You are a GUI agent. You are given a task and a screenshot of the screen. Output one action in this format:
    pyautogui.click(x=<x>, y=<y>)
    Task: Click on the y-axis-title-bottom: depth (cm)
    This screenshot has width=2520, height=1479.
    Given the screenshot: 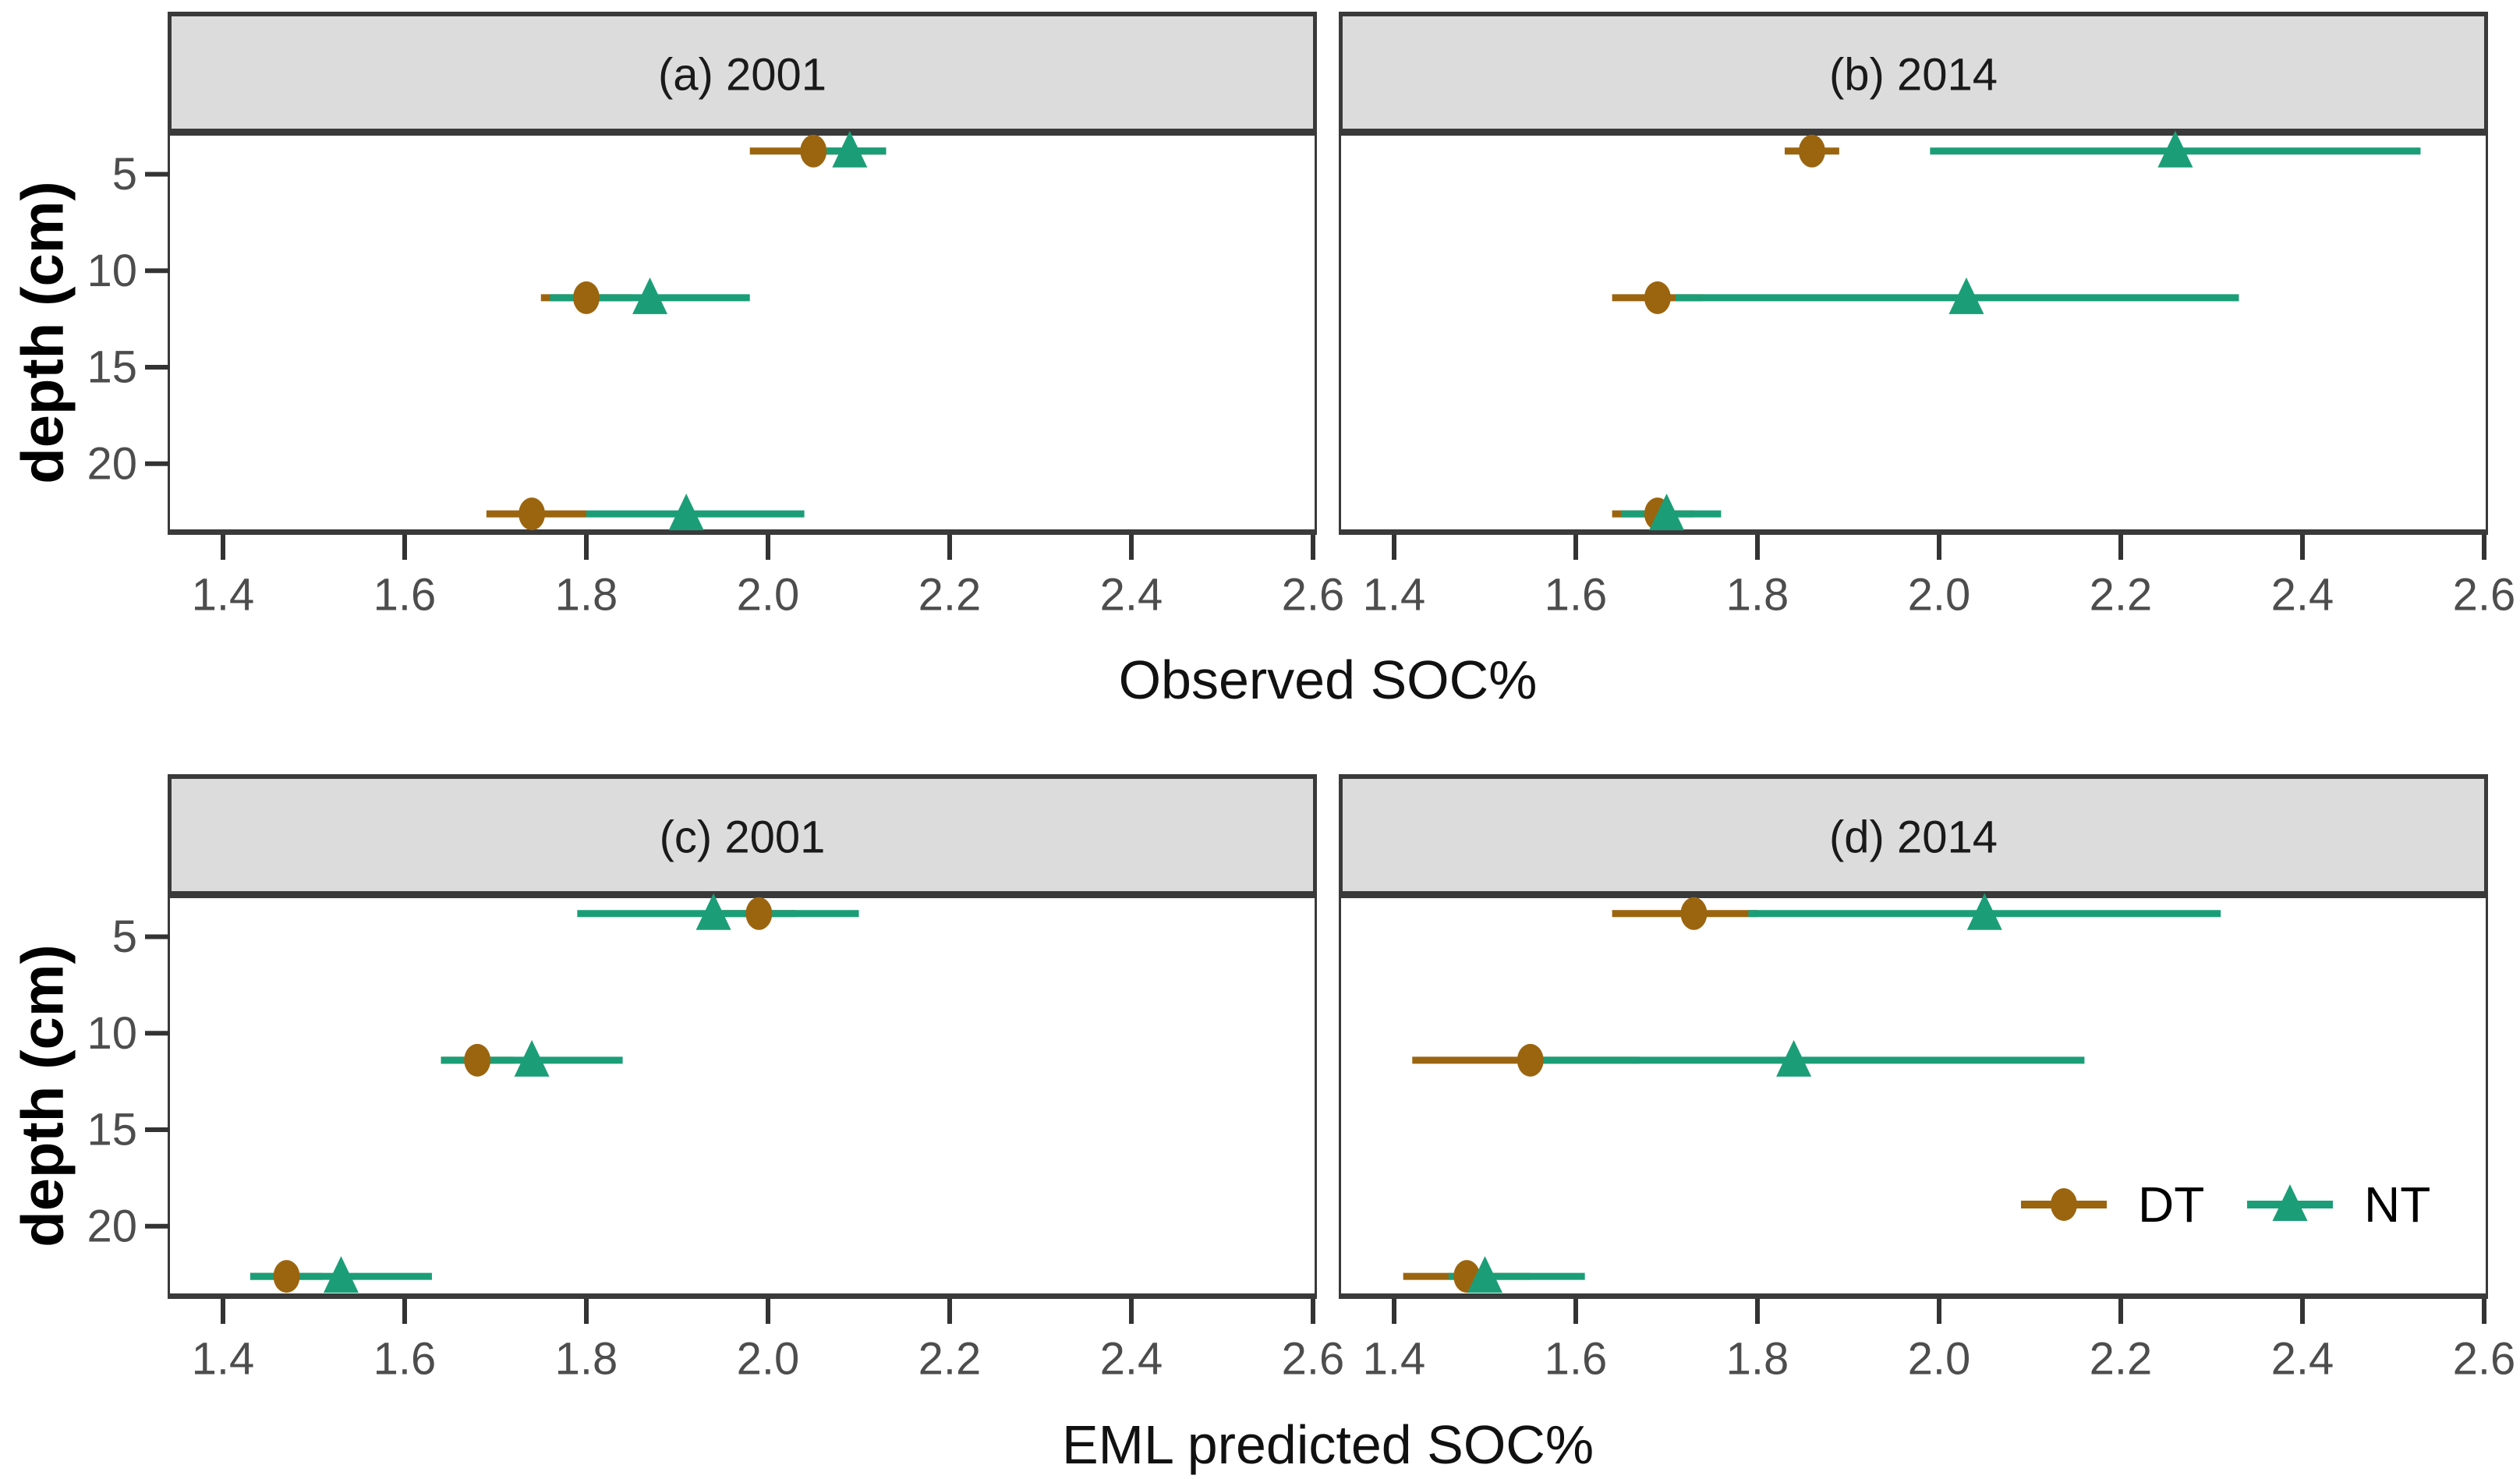 What is the action you would take?
    pyautogui.click(x=43, y=1095)
    